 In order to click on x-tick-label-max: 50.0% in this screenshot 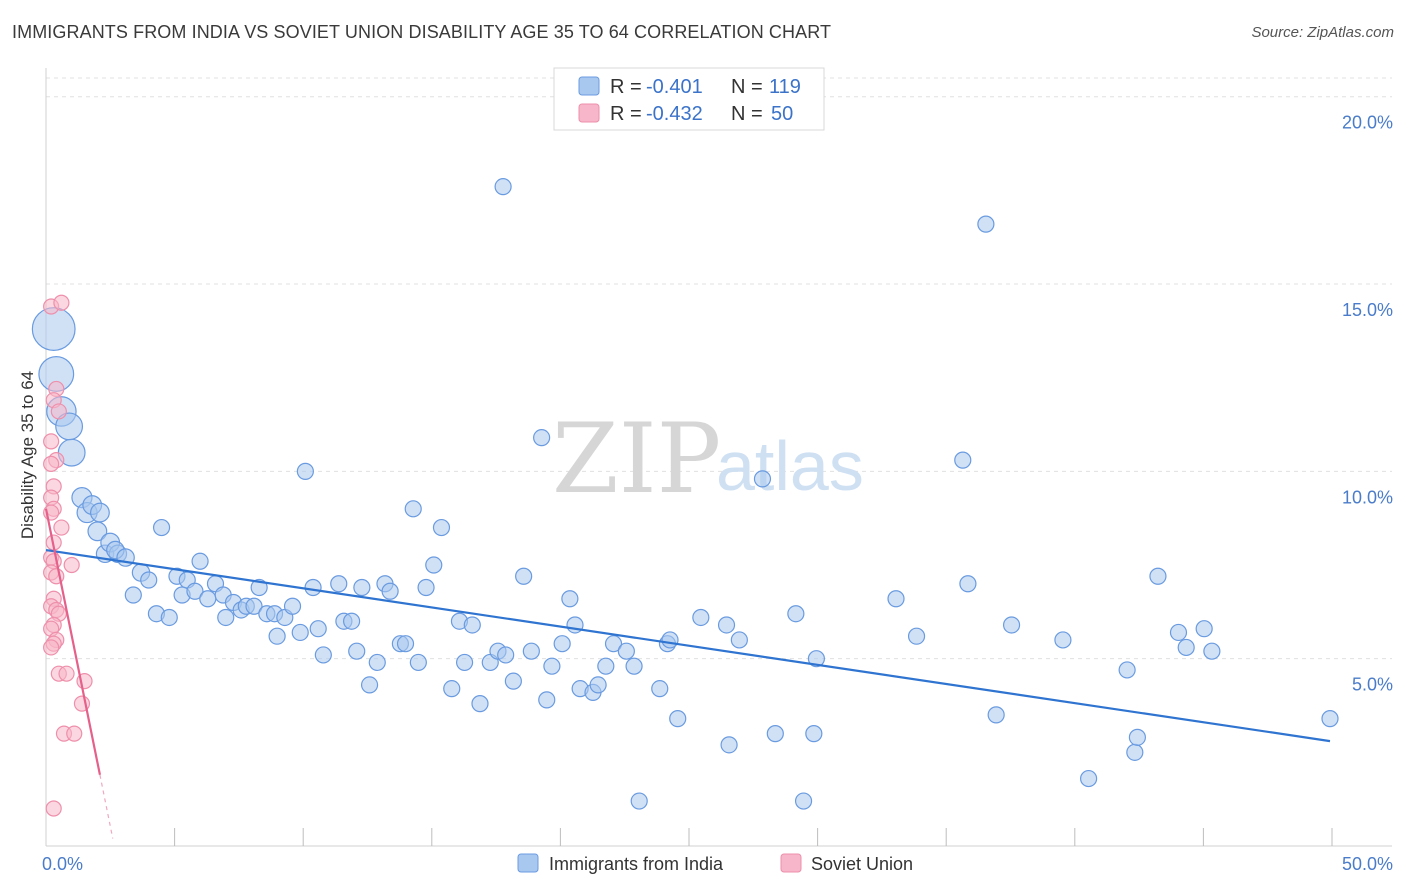, I will do `click(1367, 864)`.